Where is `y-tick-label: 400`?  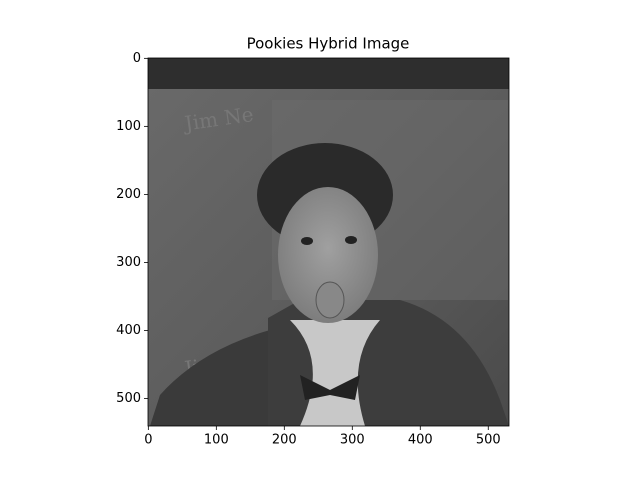
y-tick-label: 400 is located at coordinates (128, 330).